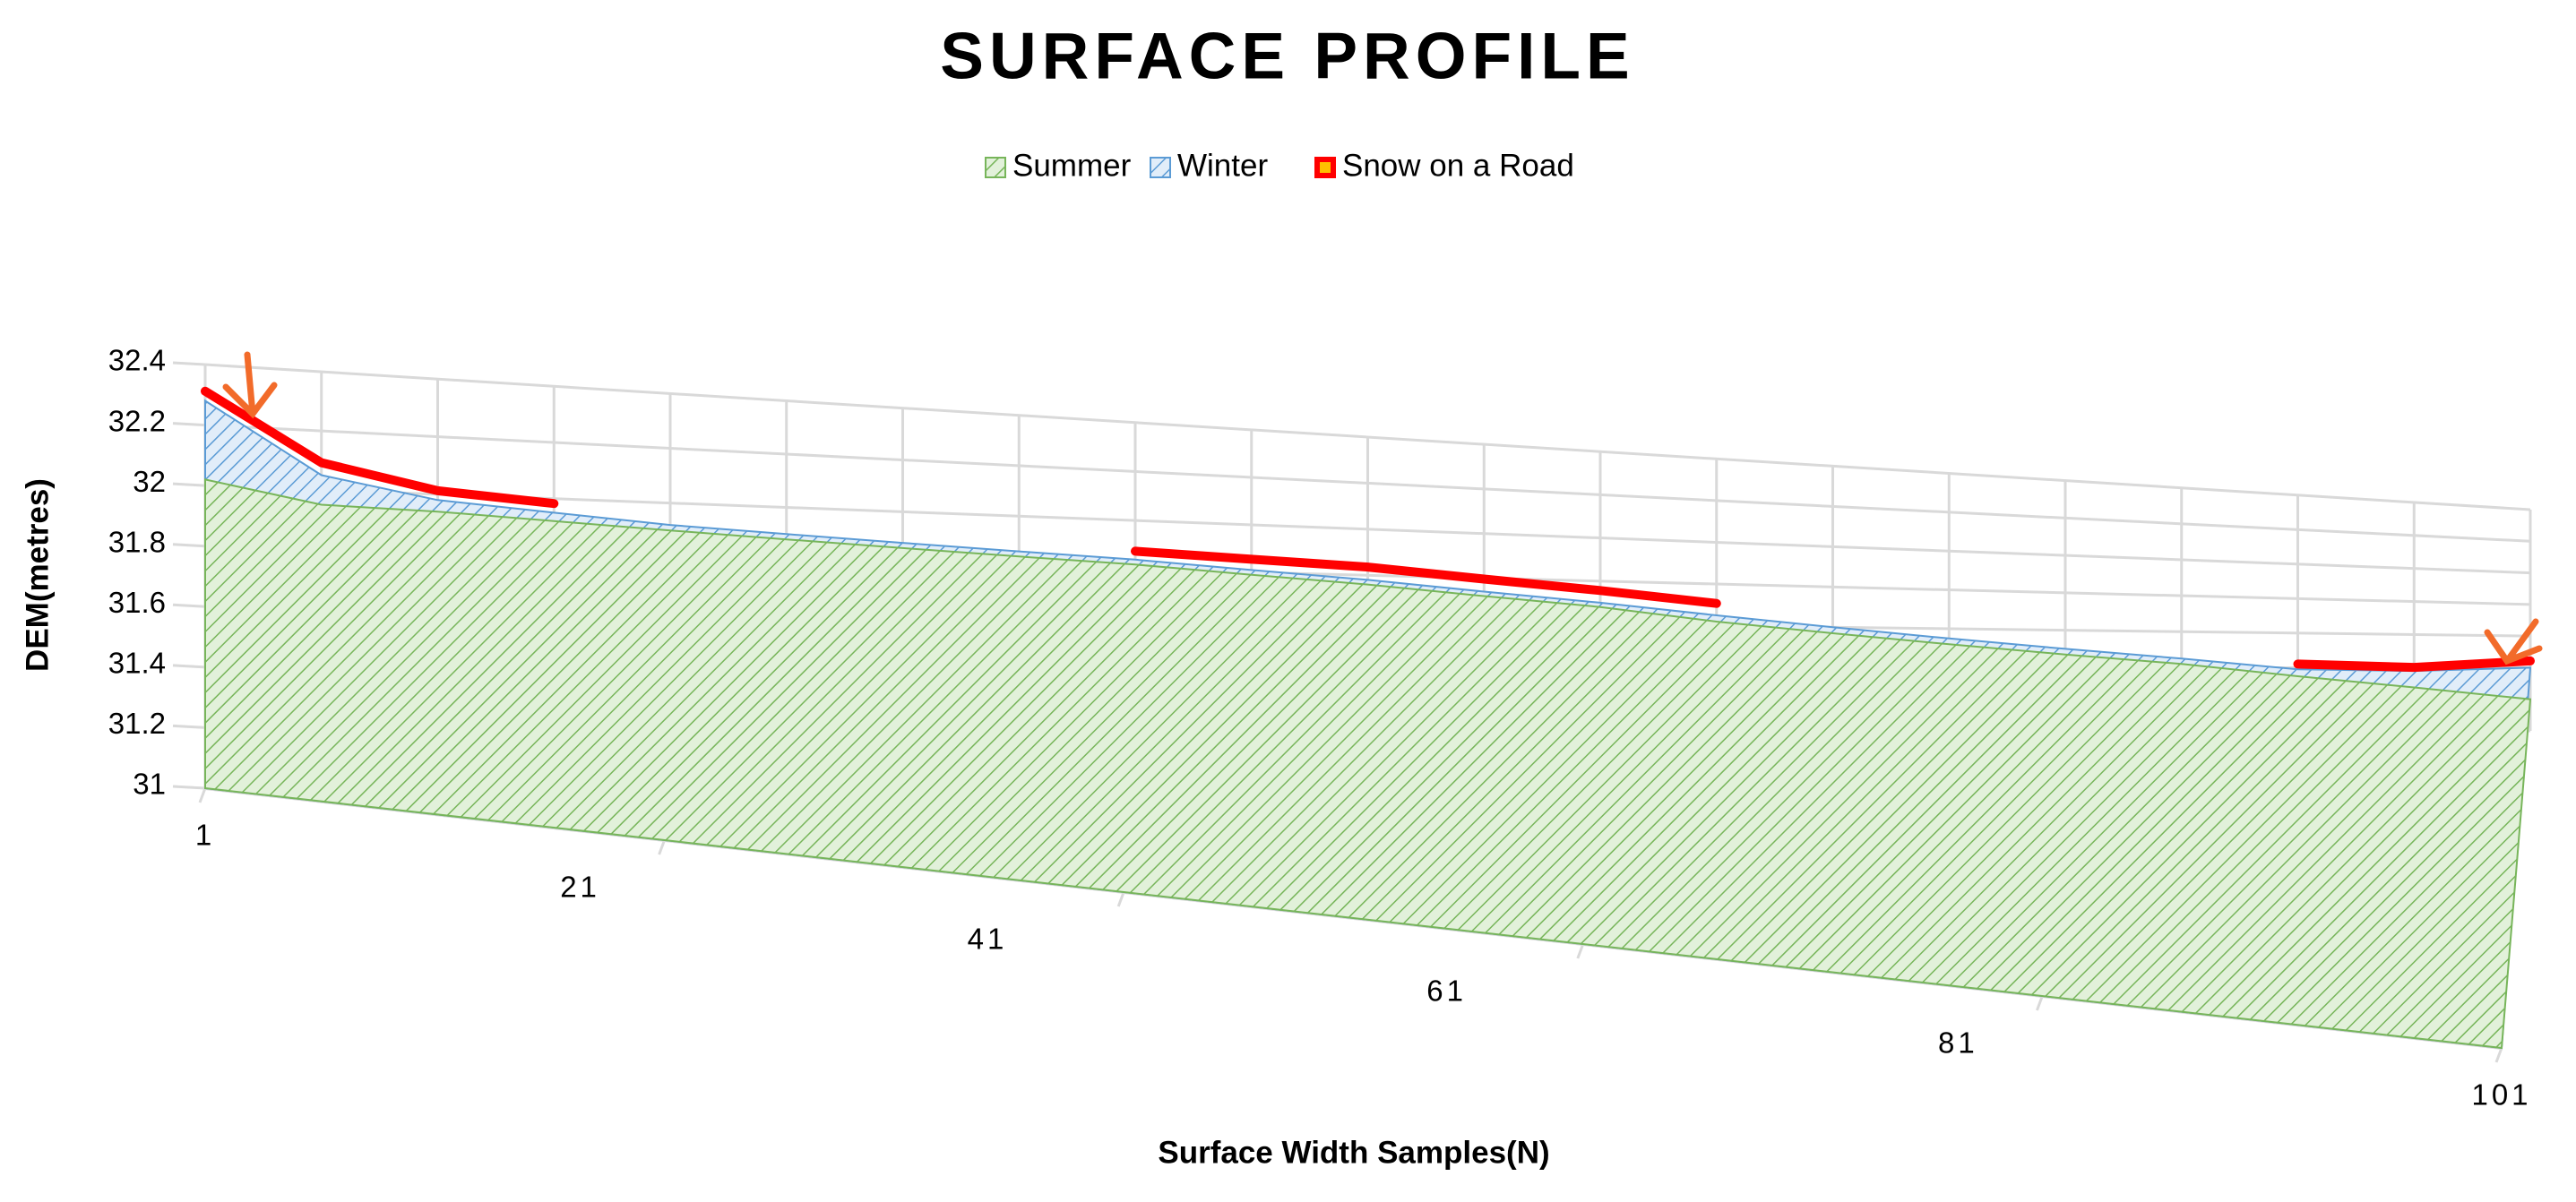  What do you see at coordinates (137, 602) in the screenshot?
I see `y-tick-label: 31.6` at bounding box center [137, 602].